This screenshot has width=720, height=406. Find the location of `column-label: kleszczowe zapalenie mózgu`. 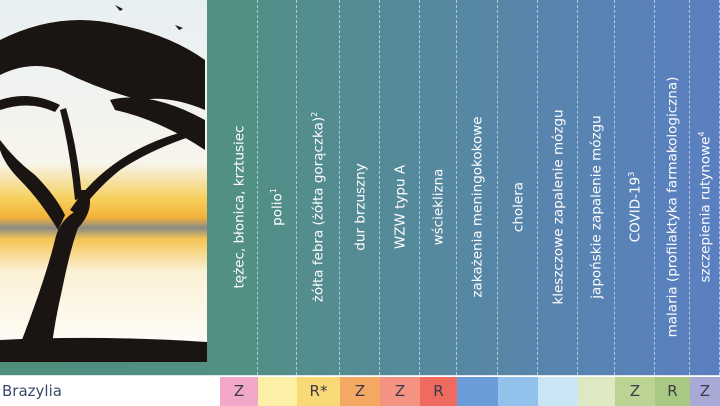

column-label: kleszczowe zapalenie mózgu is located at coordinates (557, 206).